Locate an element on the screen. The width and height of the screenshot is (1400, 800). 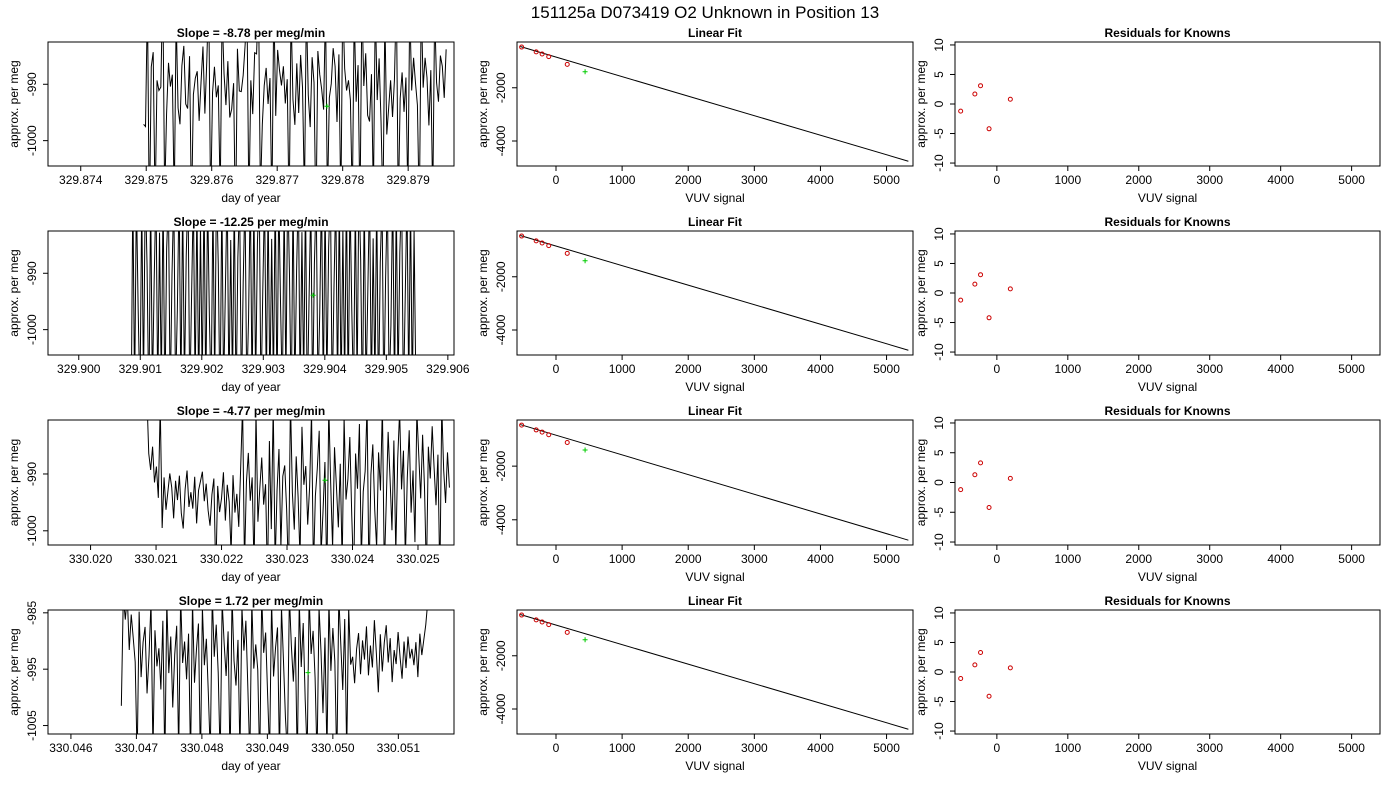
y-tick-label: 0 is located at coordinates (939, 103).